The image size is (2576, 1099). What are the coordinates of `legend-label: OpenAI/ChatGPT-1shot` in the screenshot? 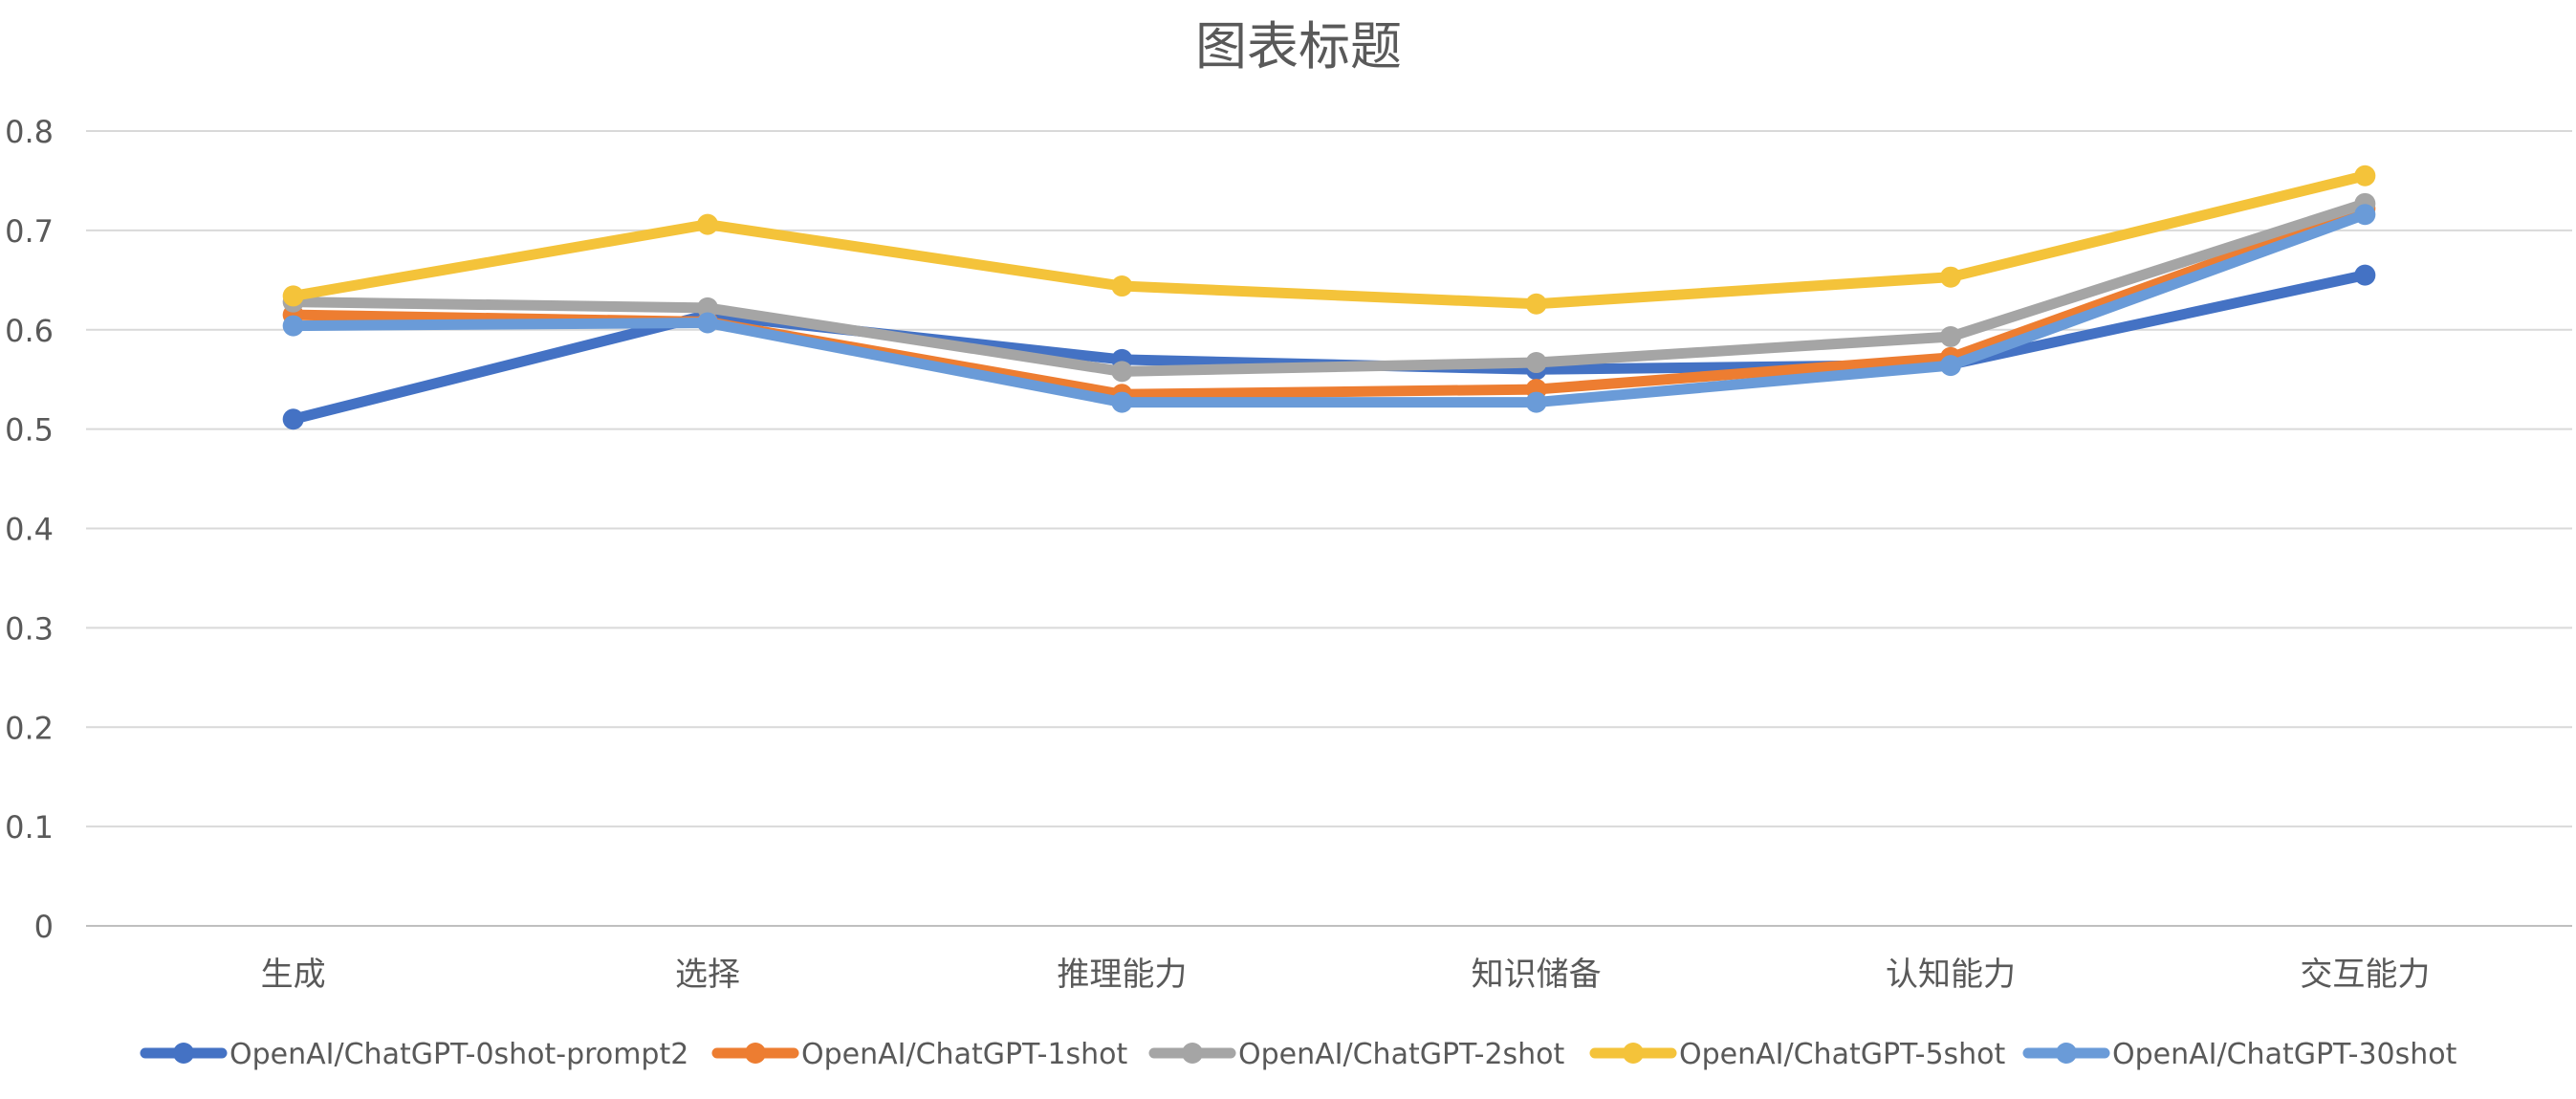 It's located at (964, 1054).